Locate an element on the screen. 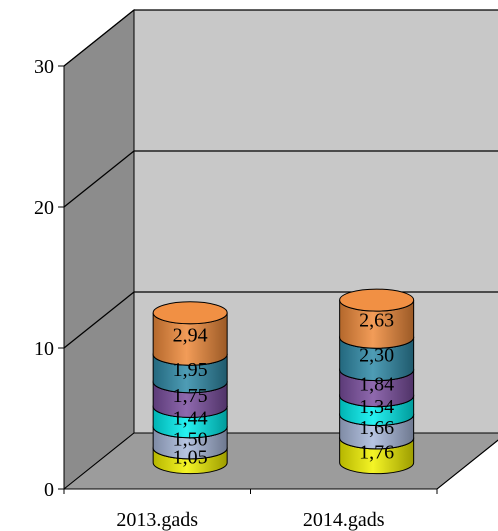 The height and width of the screenshot is (531, 498). chart-floor is located at coordinates (280, 461).